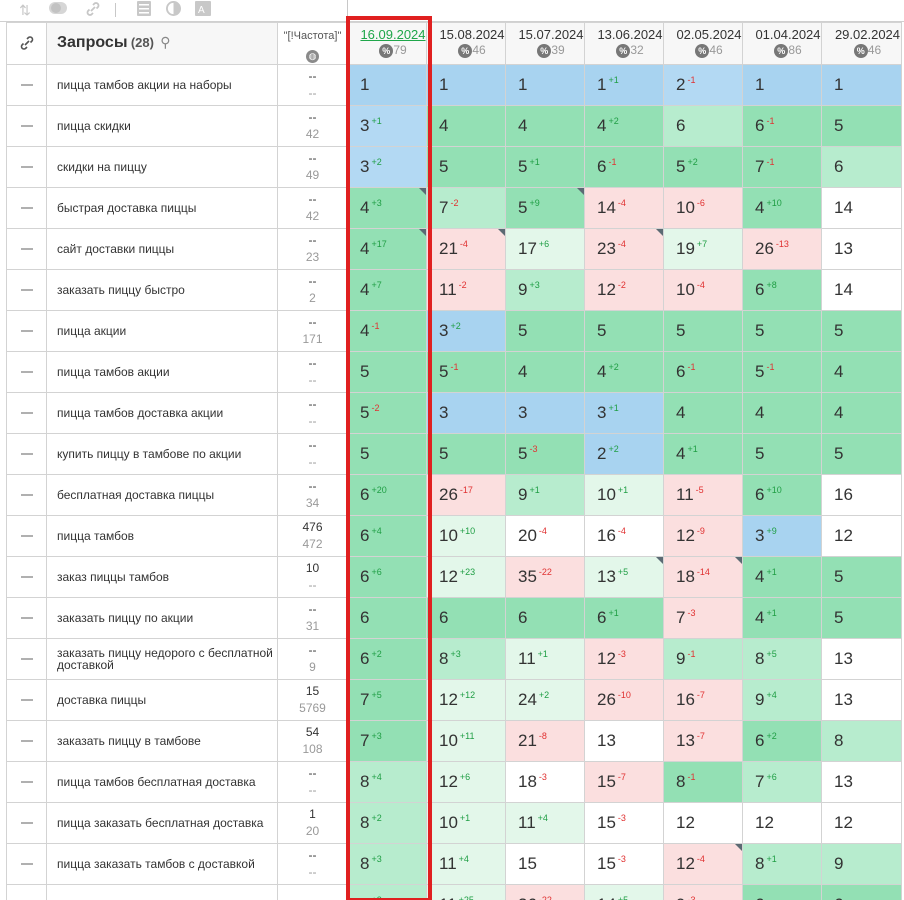 The height and width of the screenshot is (900, 904). What do you see at coordinates (162, 126) in the screenshot?
I see `query-cell: пицца скидки` at bounding box center [162, 126].